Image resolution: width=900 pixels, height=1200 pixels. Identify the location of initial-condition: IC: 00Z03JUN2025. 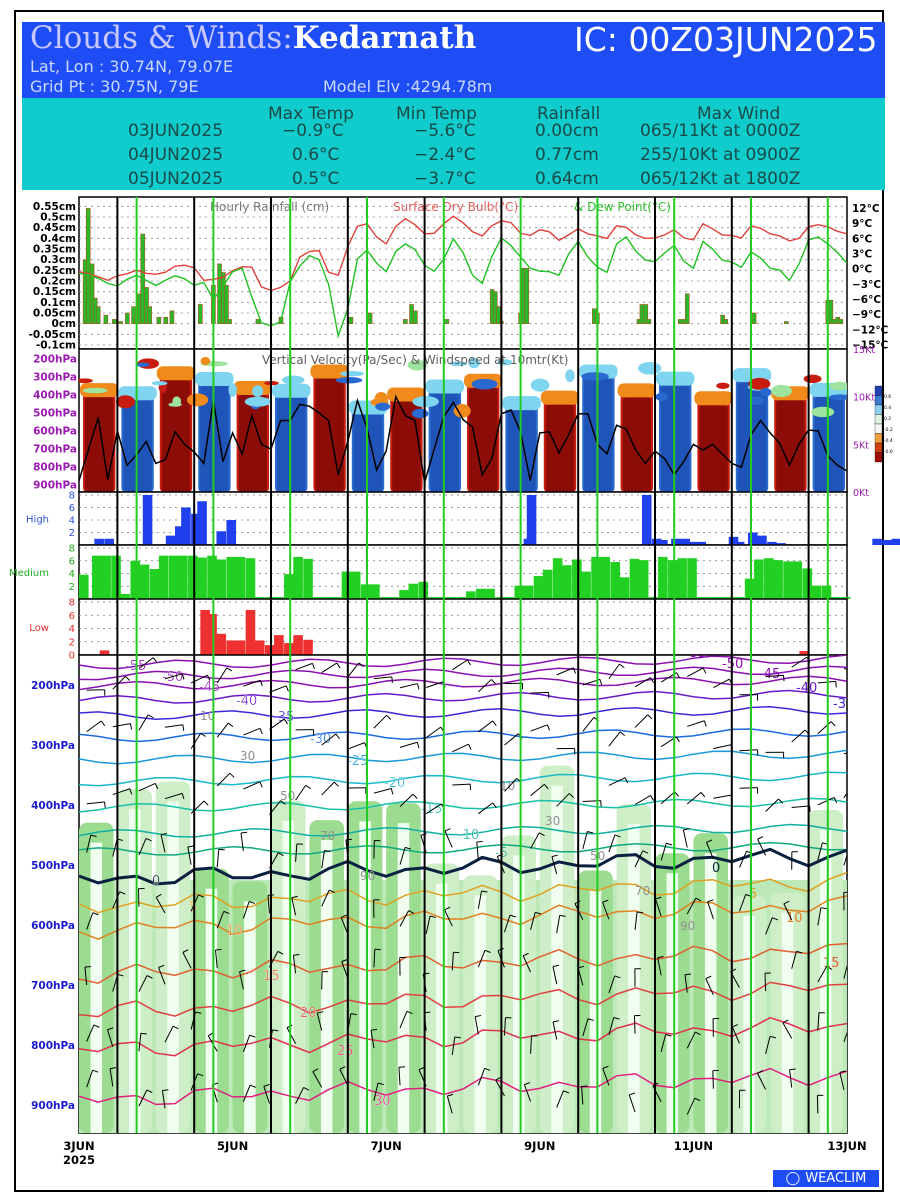
(726, 39).